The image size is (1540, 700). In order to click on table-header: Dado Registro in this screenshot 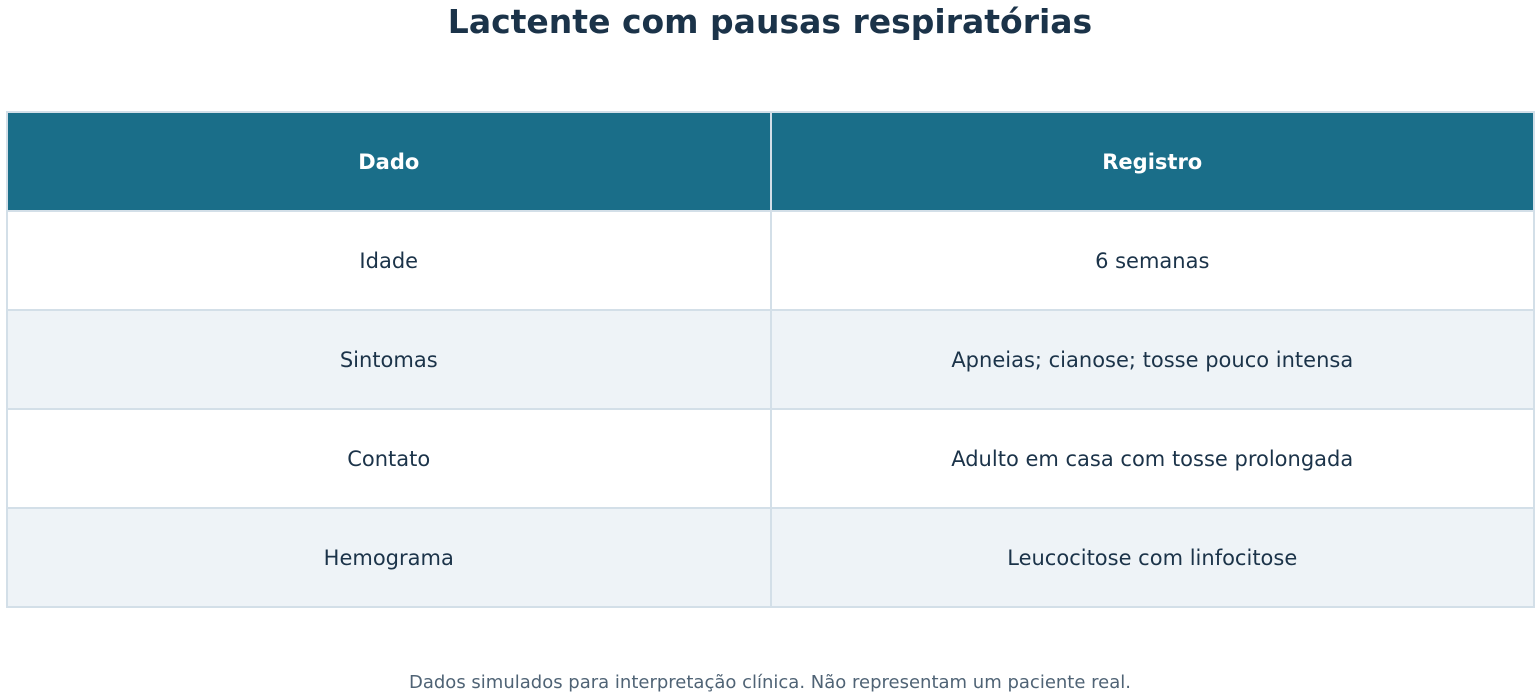, I will do `click(770, 161)`.